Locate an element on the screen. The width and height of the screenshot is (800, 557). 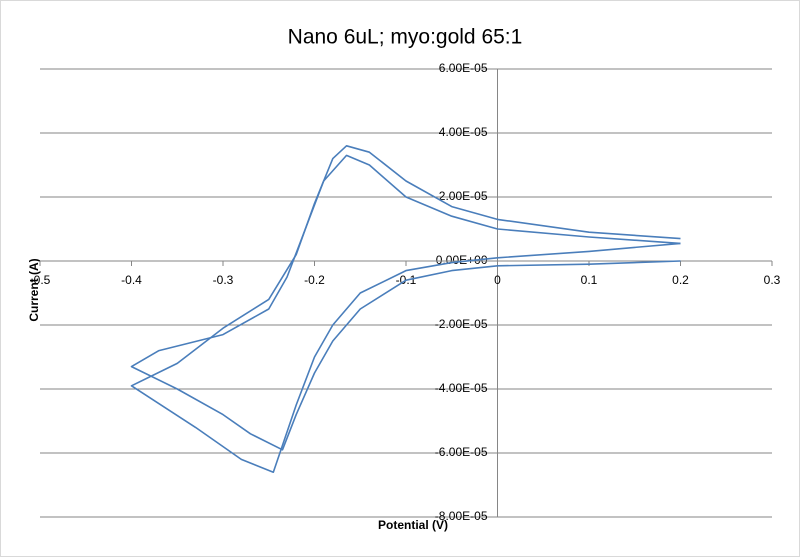
x-tick-label: -0.5 is located at coordinates (40, 280).